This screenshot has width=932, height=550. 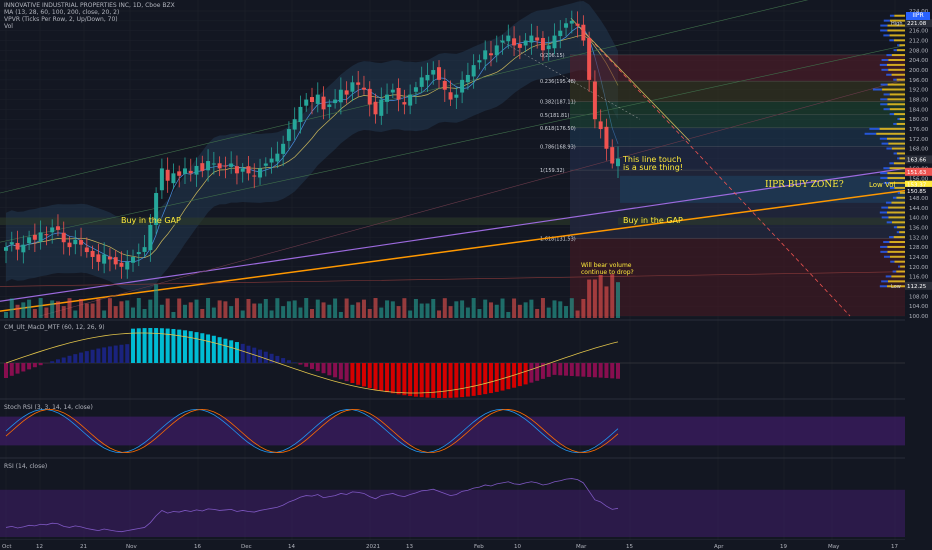 I want to click on annotation-bear-volume-2: continue to drop?, so click(x=607, y=272).